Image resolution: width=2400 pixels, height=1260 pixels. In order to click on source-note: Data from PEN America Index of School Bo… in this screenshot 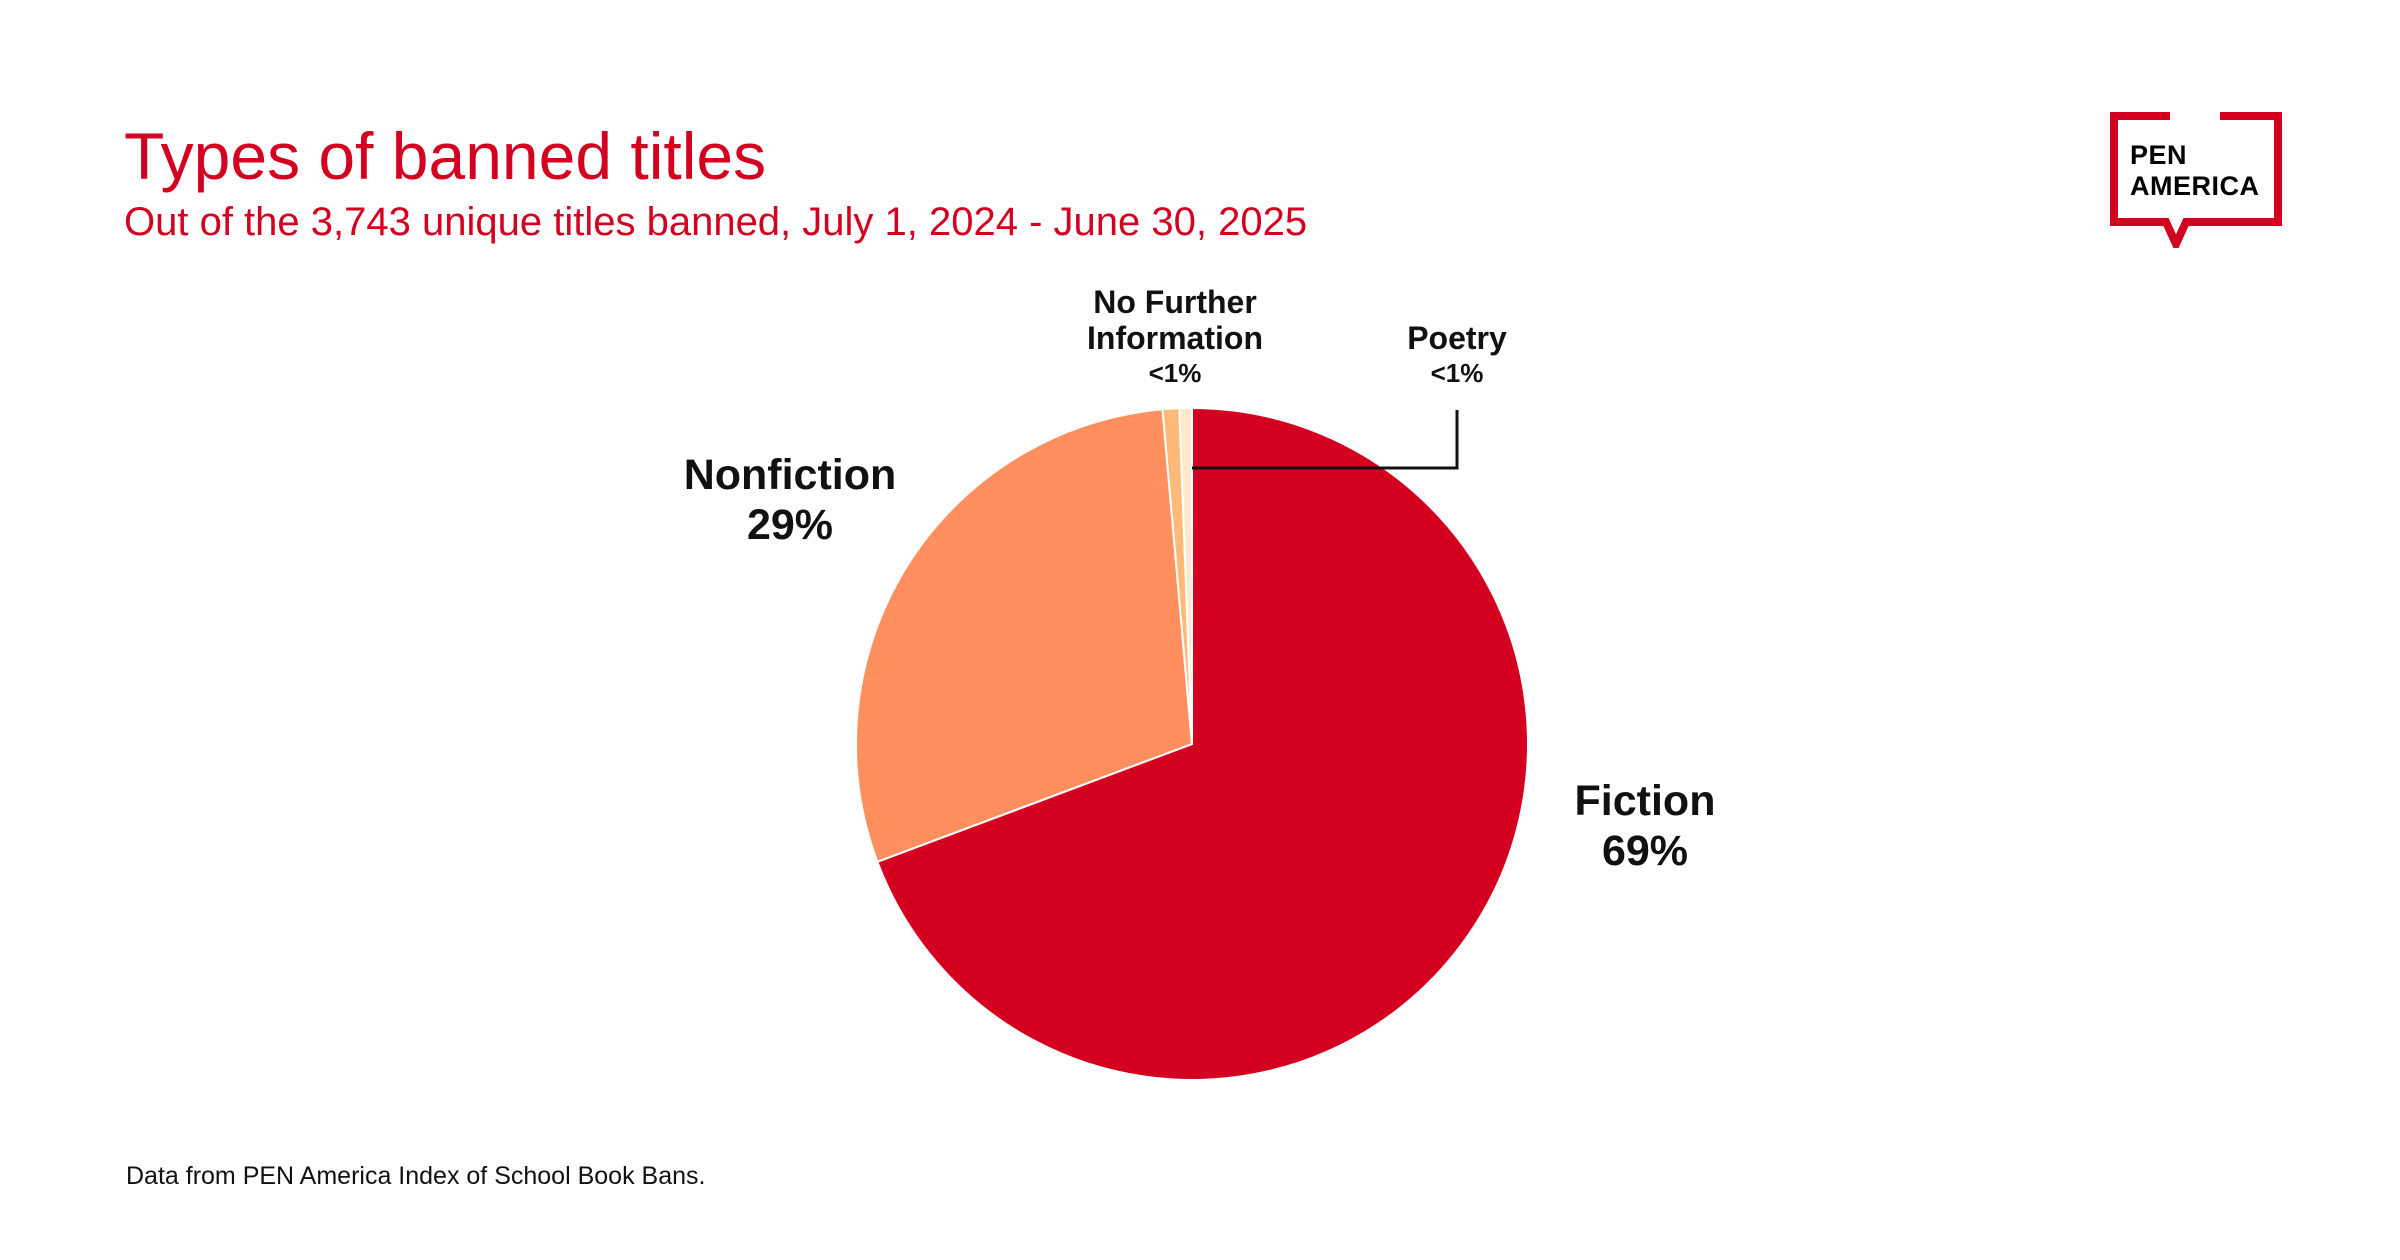, I will do `click(416, 1176)`.